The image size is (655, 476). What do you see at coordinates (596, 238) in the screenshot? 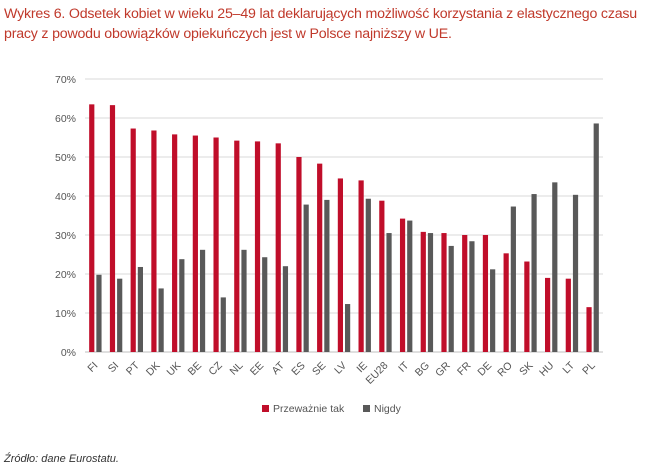
I see `bar-nigdy-PL` at bounding box center [596, 238].